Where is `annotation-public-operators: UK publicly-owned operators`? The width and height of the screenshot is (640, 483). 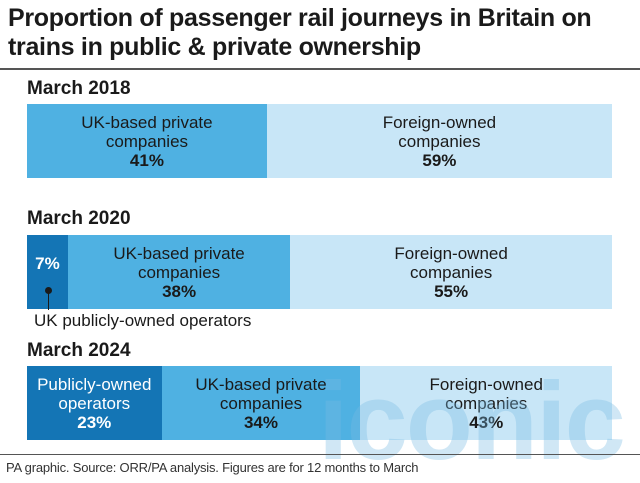
annotation-public-operators: UK publicly-owned operators is located at coordinates (143, 320).